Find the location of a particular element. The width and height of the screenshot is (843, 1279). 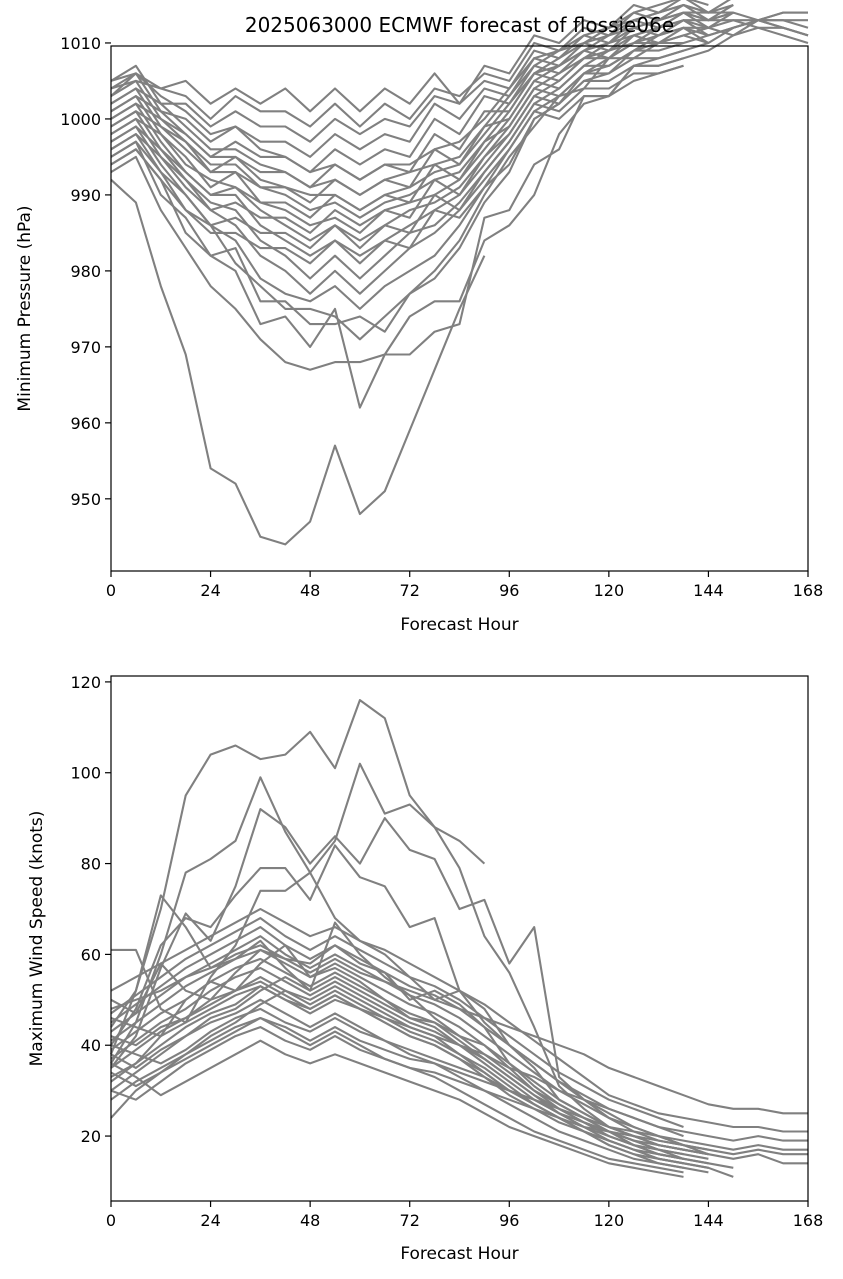

y-tick-label: 80 is located at coordinates (91, 864).